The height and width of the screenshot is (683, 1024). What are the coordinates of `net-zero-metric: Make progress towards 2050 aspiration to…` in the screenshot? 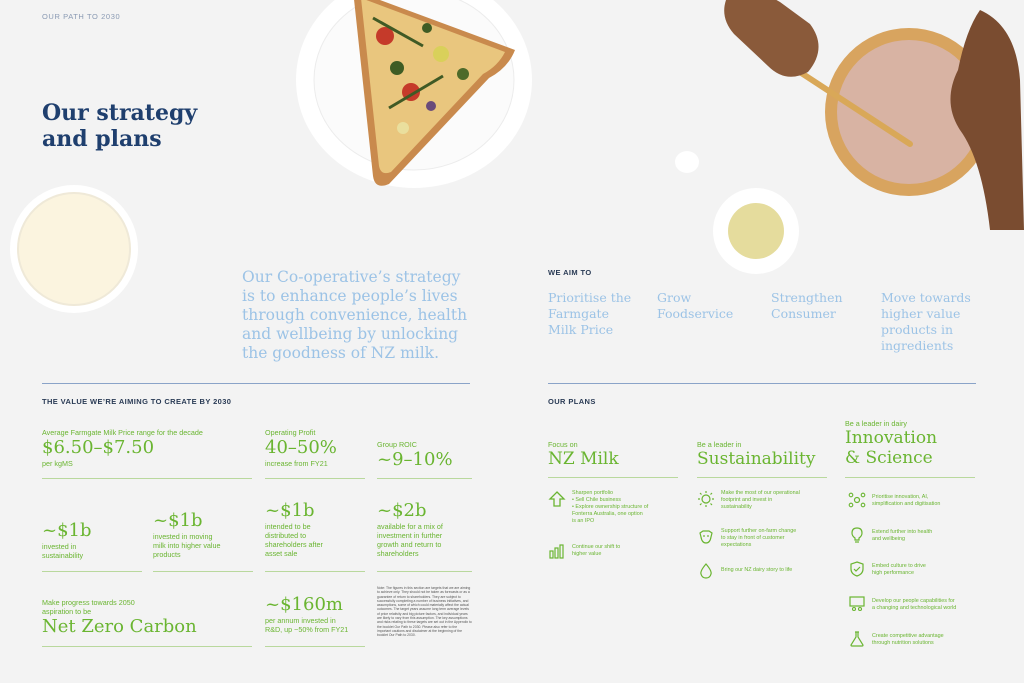 It's located at (147, 618).